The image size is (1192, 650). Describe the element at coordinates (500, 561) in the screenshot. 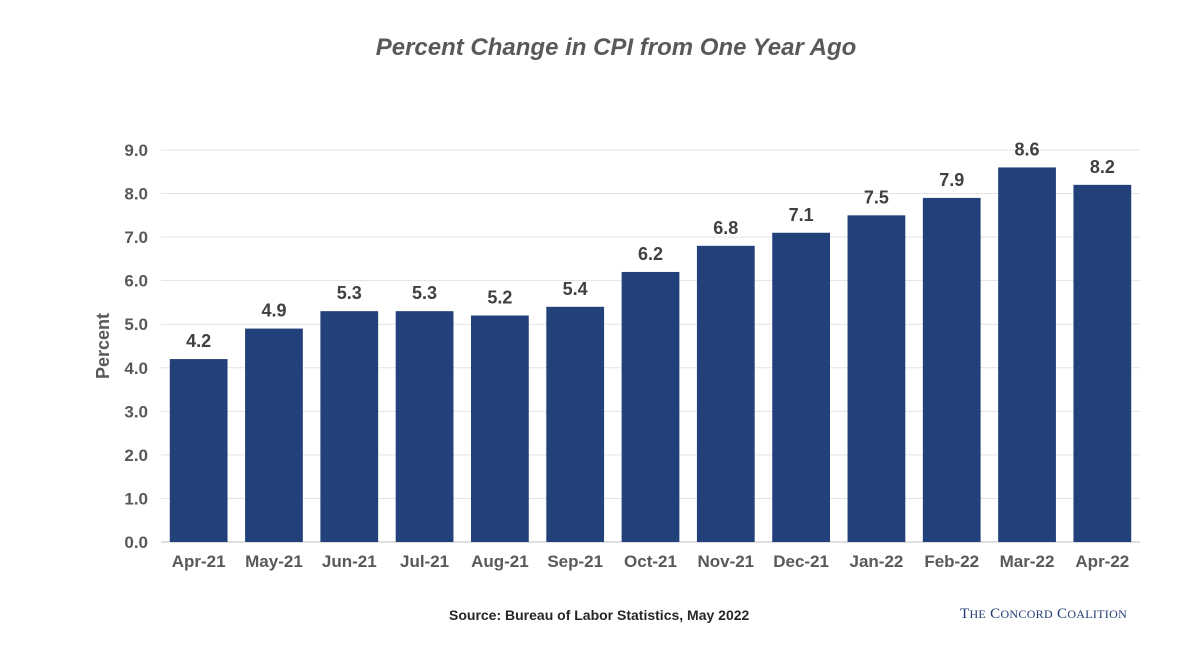

I see `x-category-label: Aug-21` at that location.